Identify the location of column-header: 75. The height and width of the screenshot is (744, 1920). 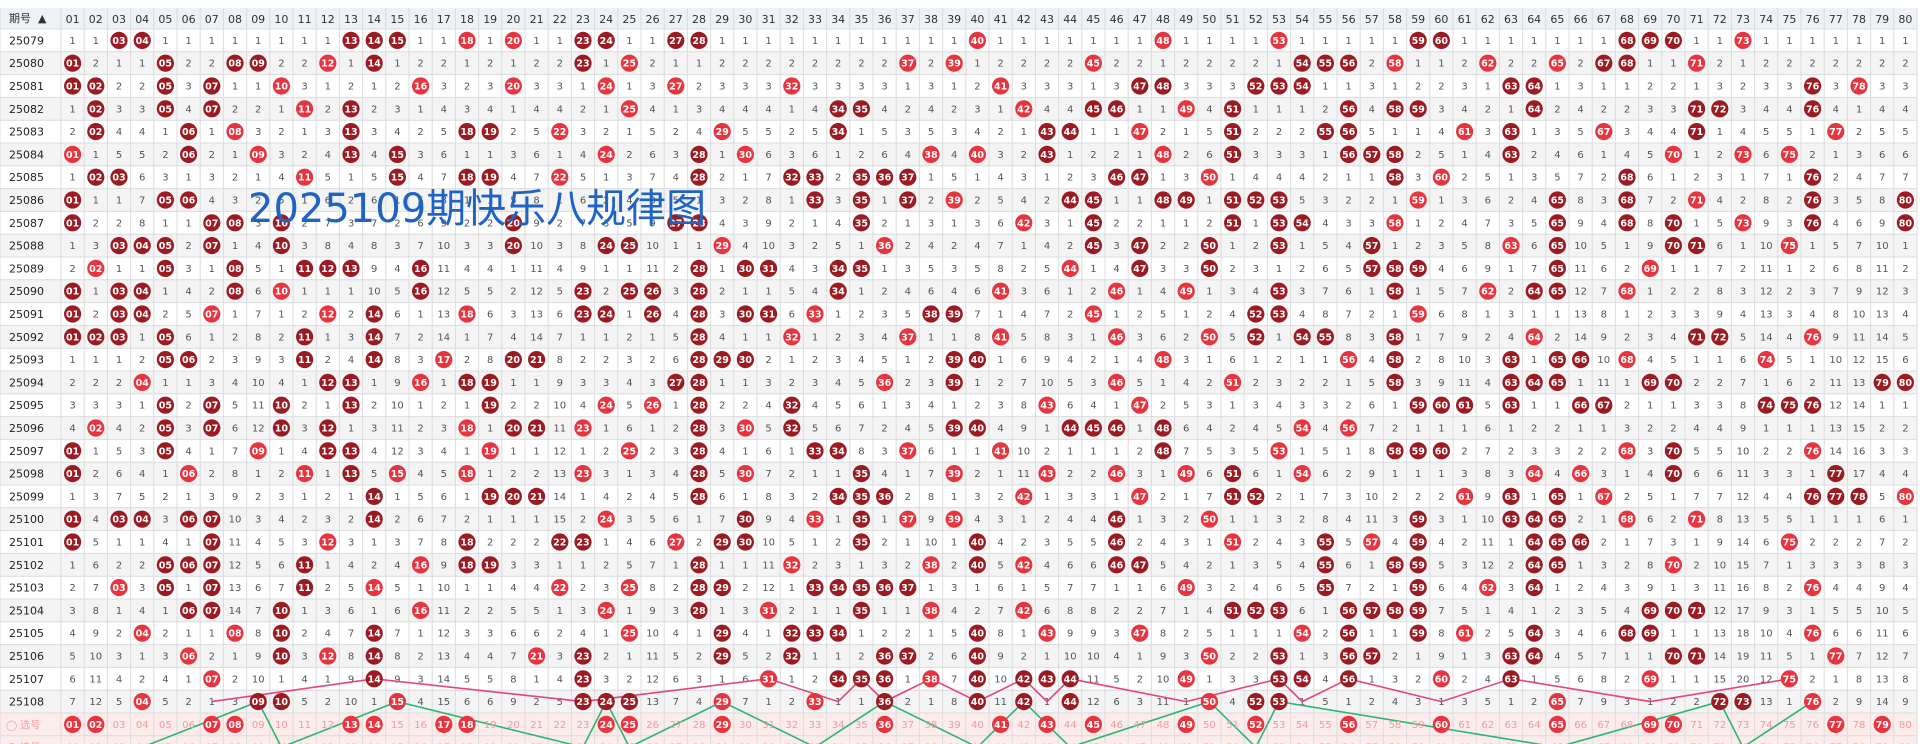
(1789, 19).